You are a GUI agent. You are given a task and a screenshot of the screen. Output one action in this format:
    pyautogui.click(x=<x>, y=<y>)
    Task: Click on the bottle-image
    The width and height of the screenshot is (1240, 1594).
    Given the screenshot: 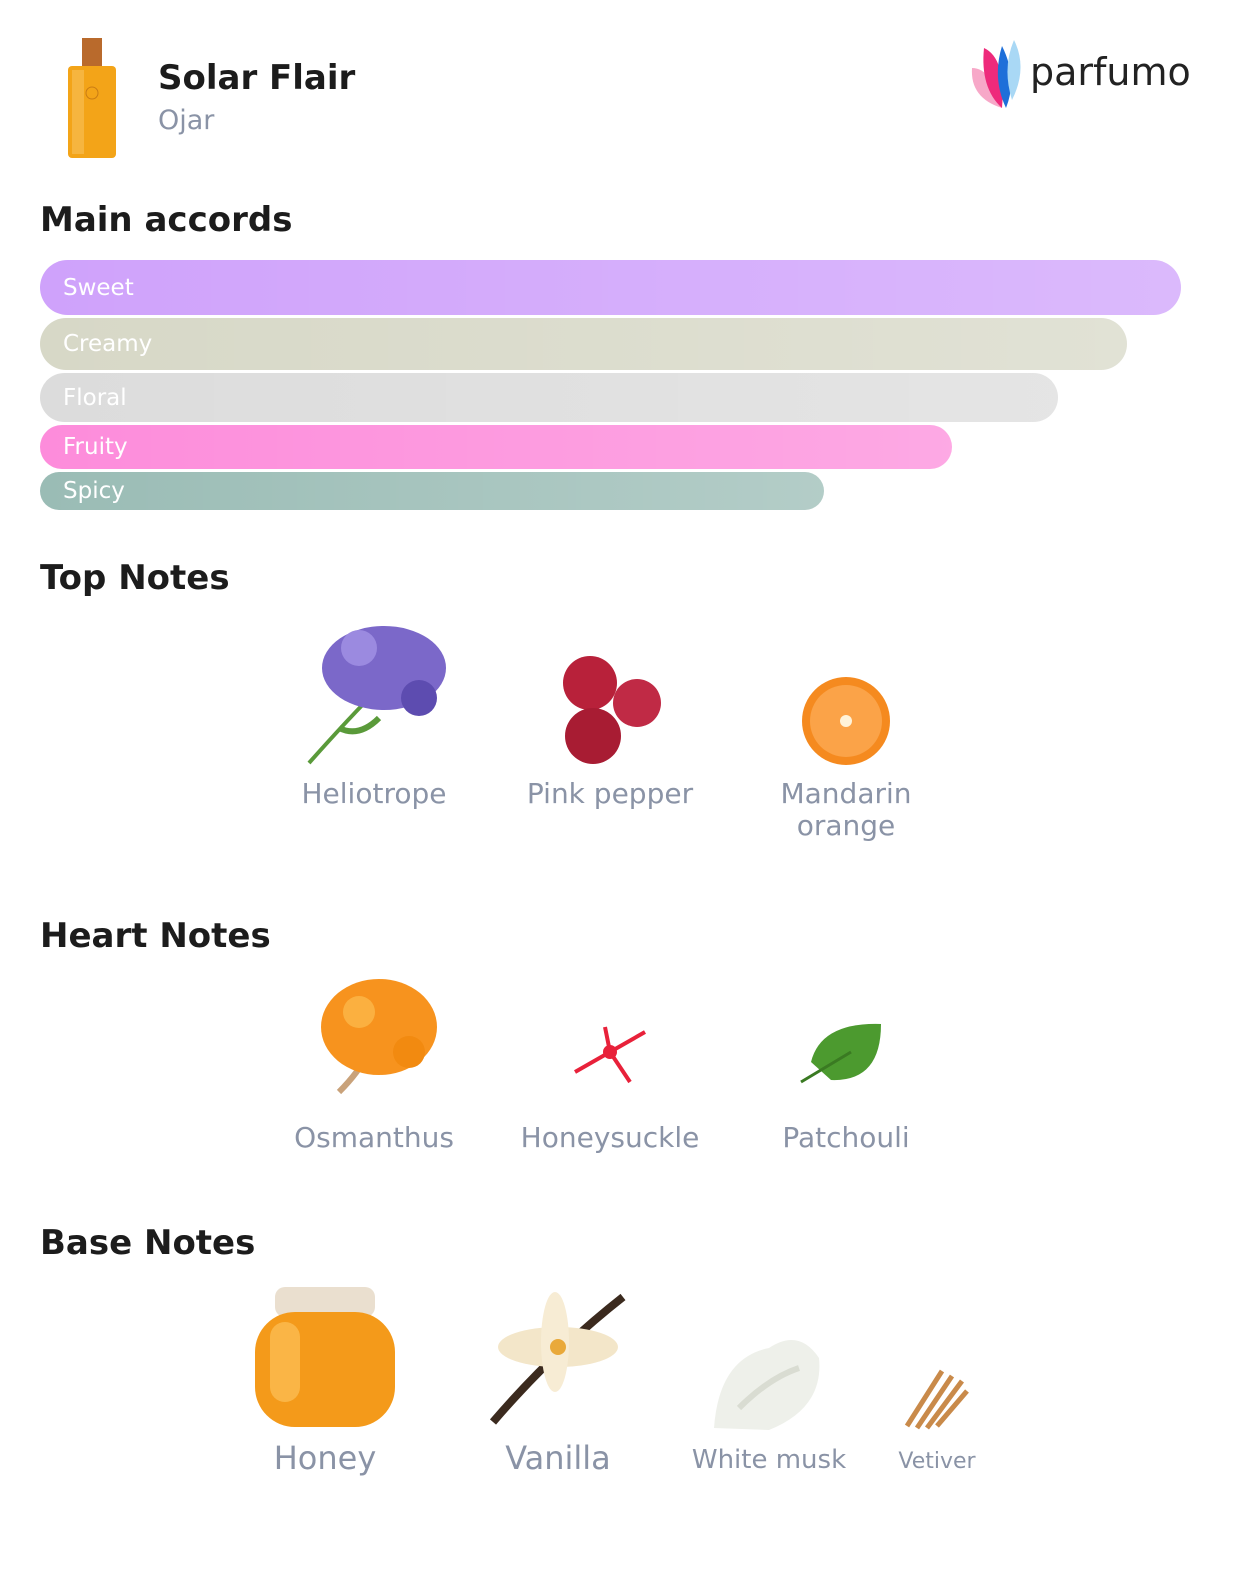 What is the action you would take?
    pyautogui.click(x=92, y=98)
    